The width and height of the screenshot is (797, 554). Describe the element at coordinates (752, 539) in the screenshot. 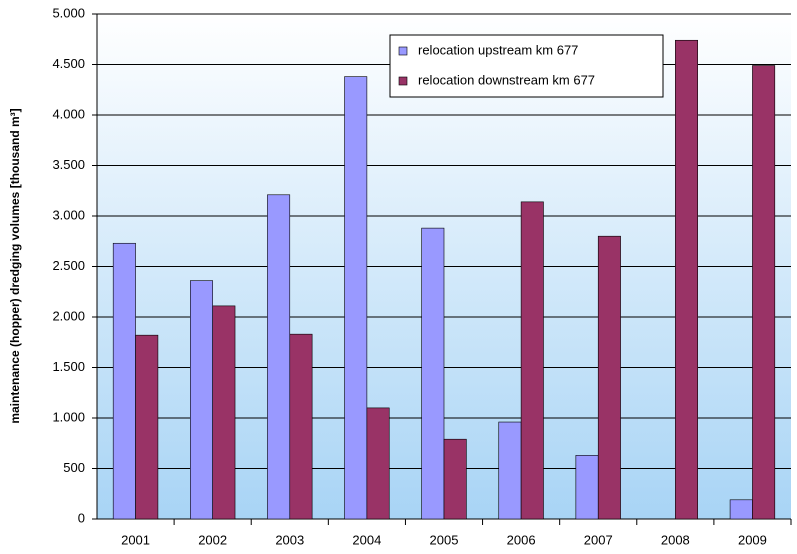

I see `x-tick-label: 2009` at that location.